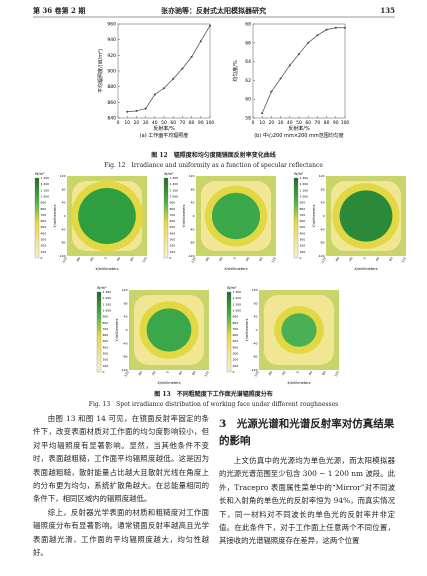  I want to click on y-tick-label: -80, so click(63, 243).